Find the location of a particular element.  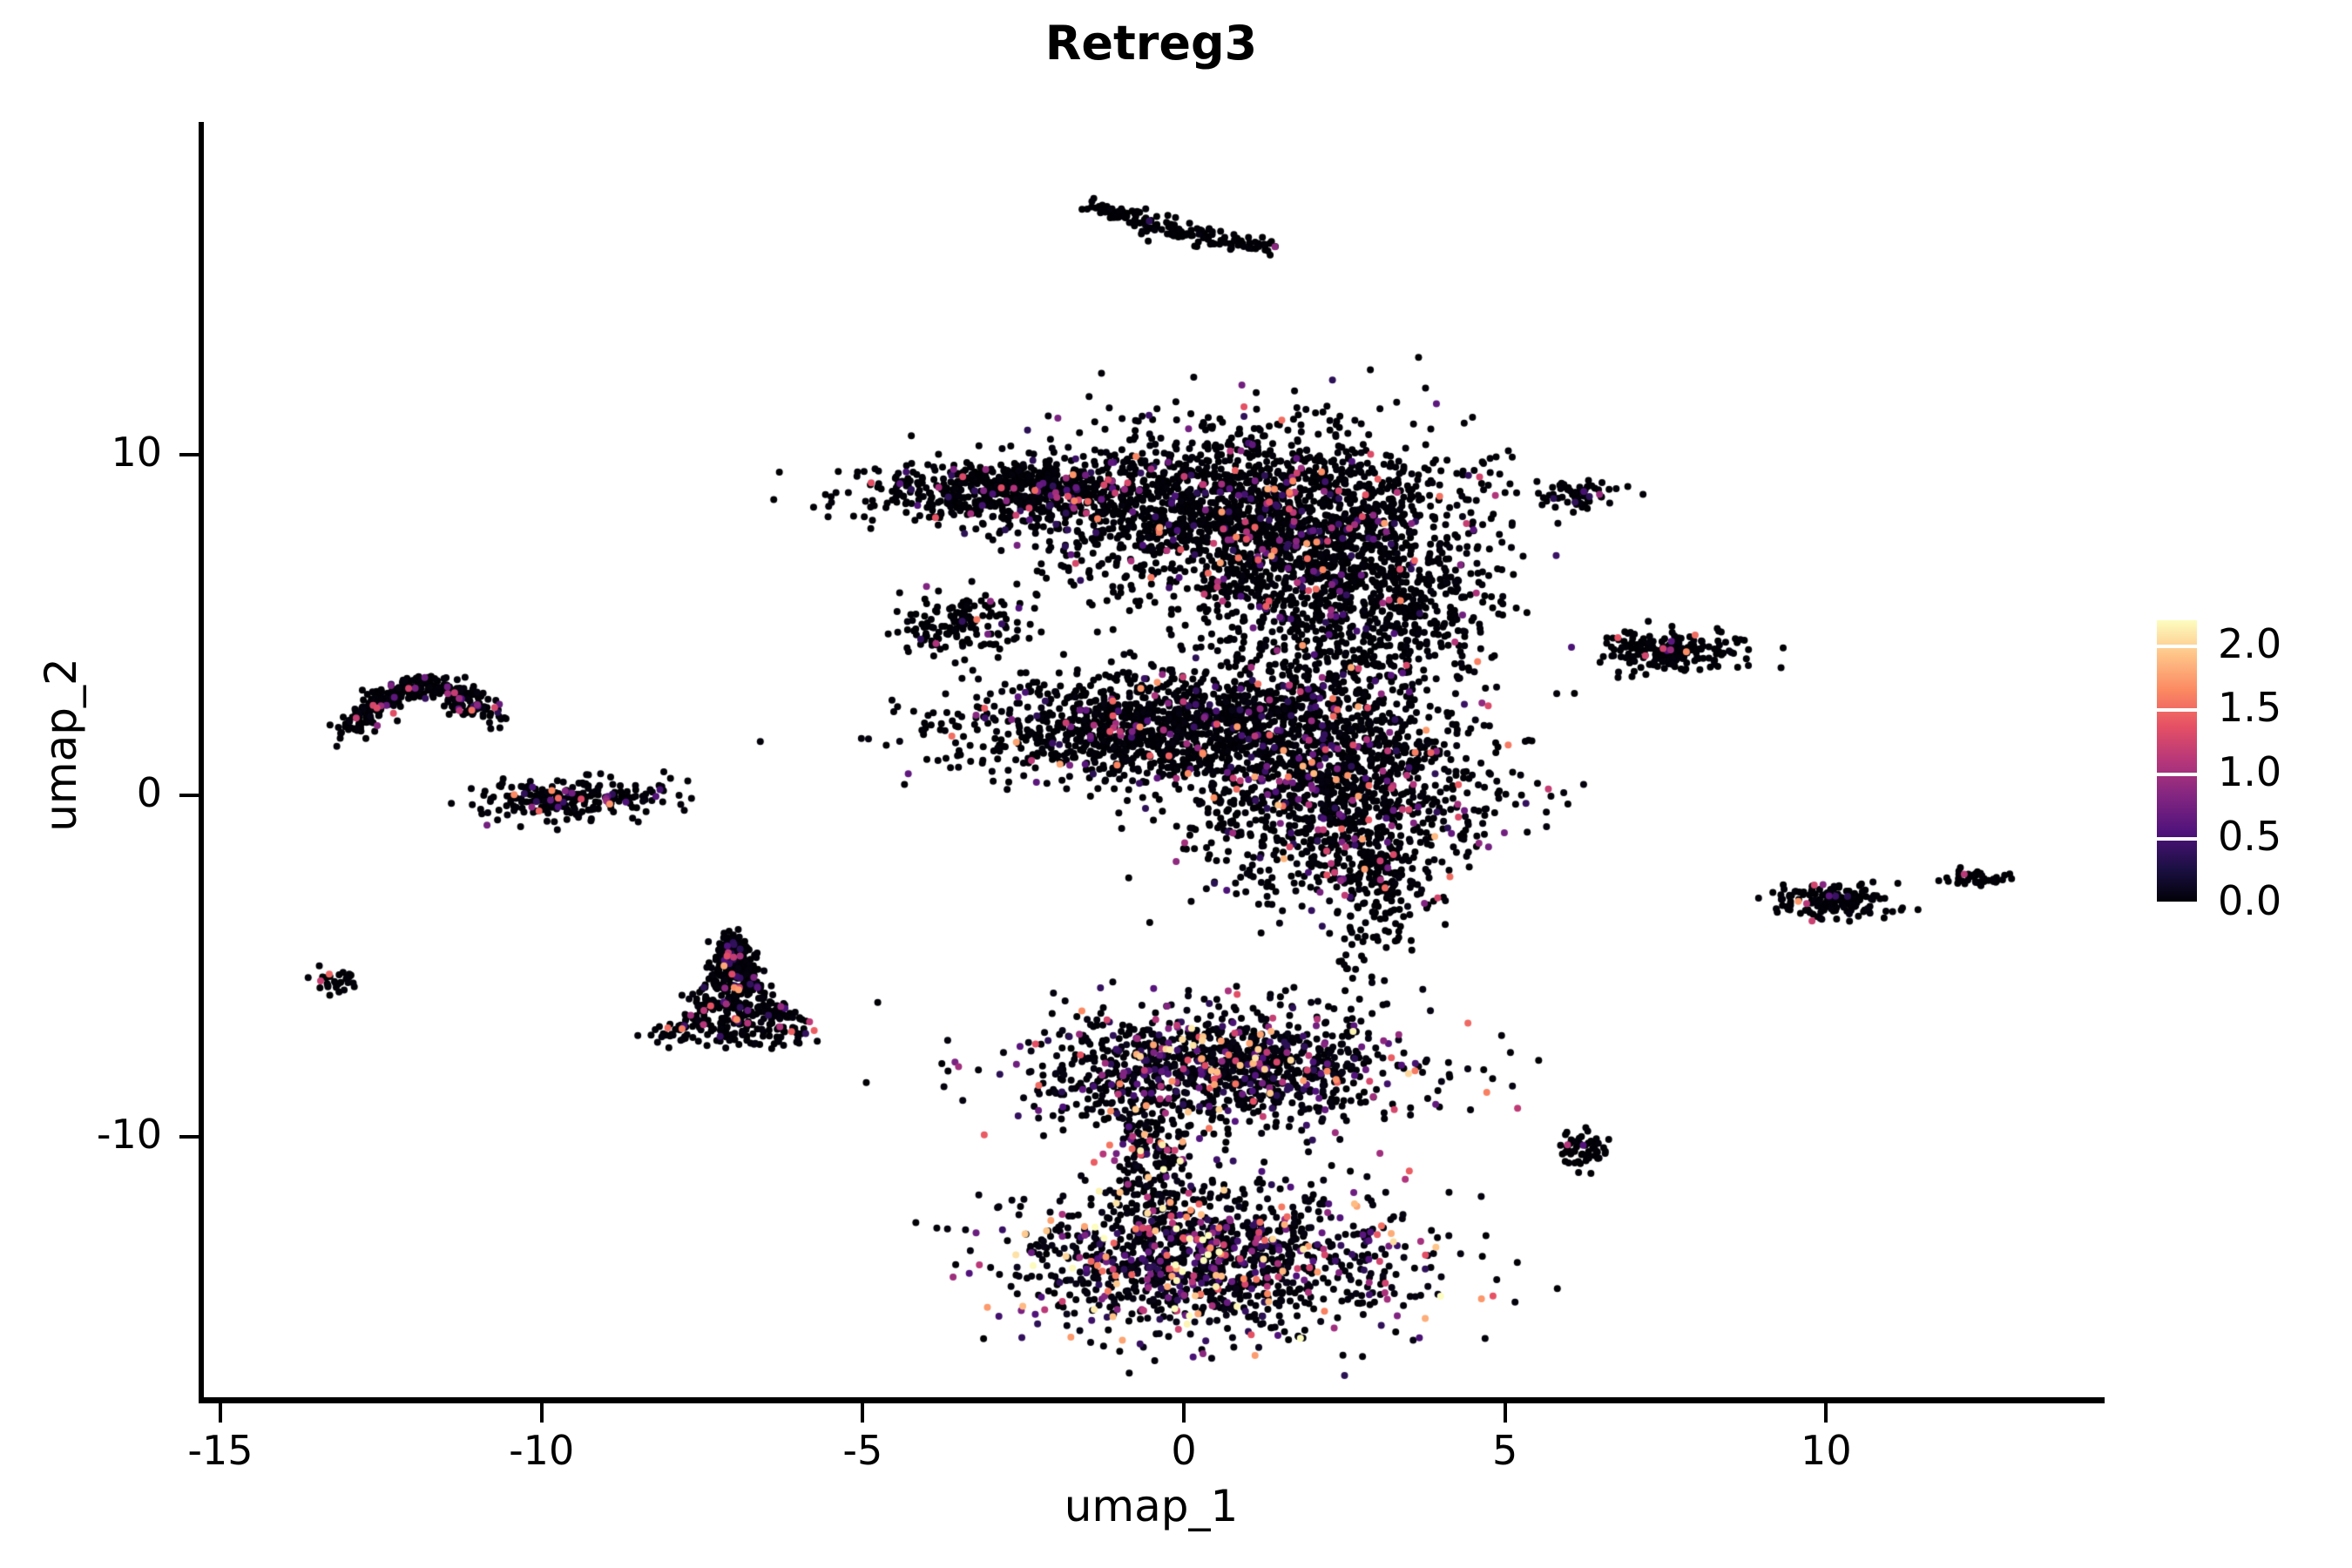

x-tick-label-4: 5 is located at coordinates (1505, 1450).